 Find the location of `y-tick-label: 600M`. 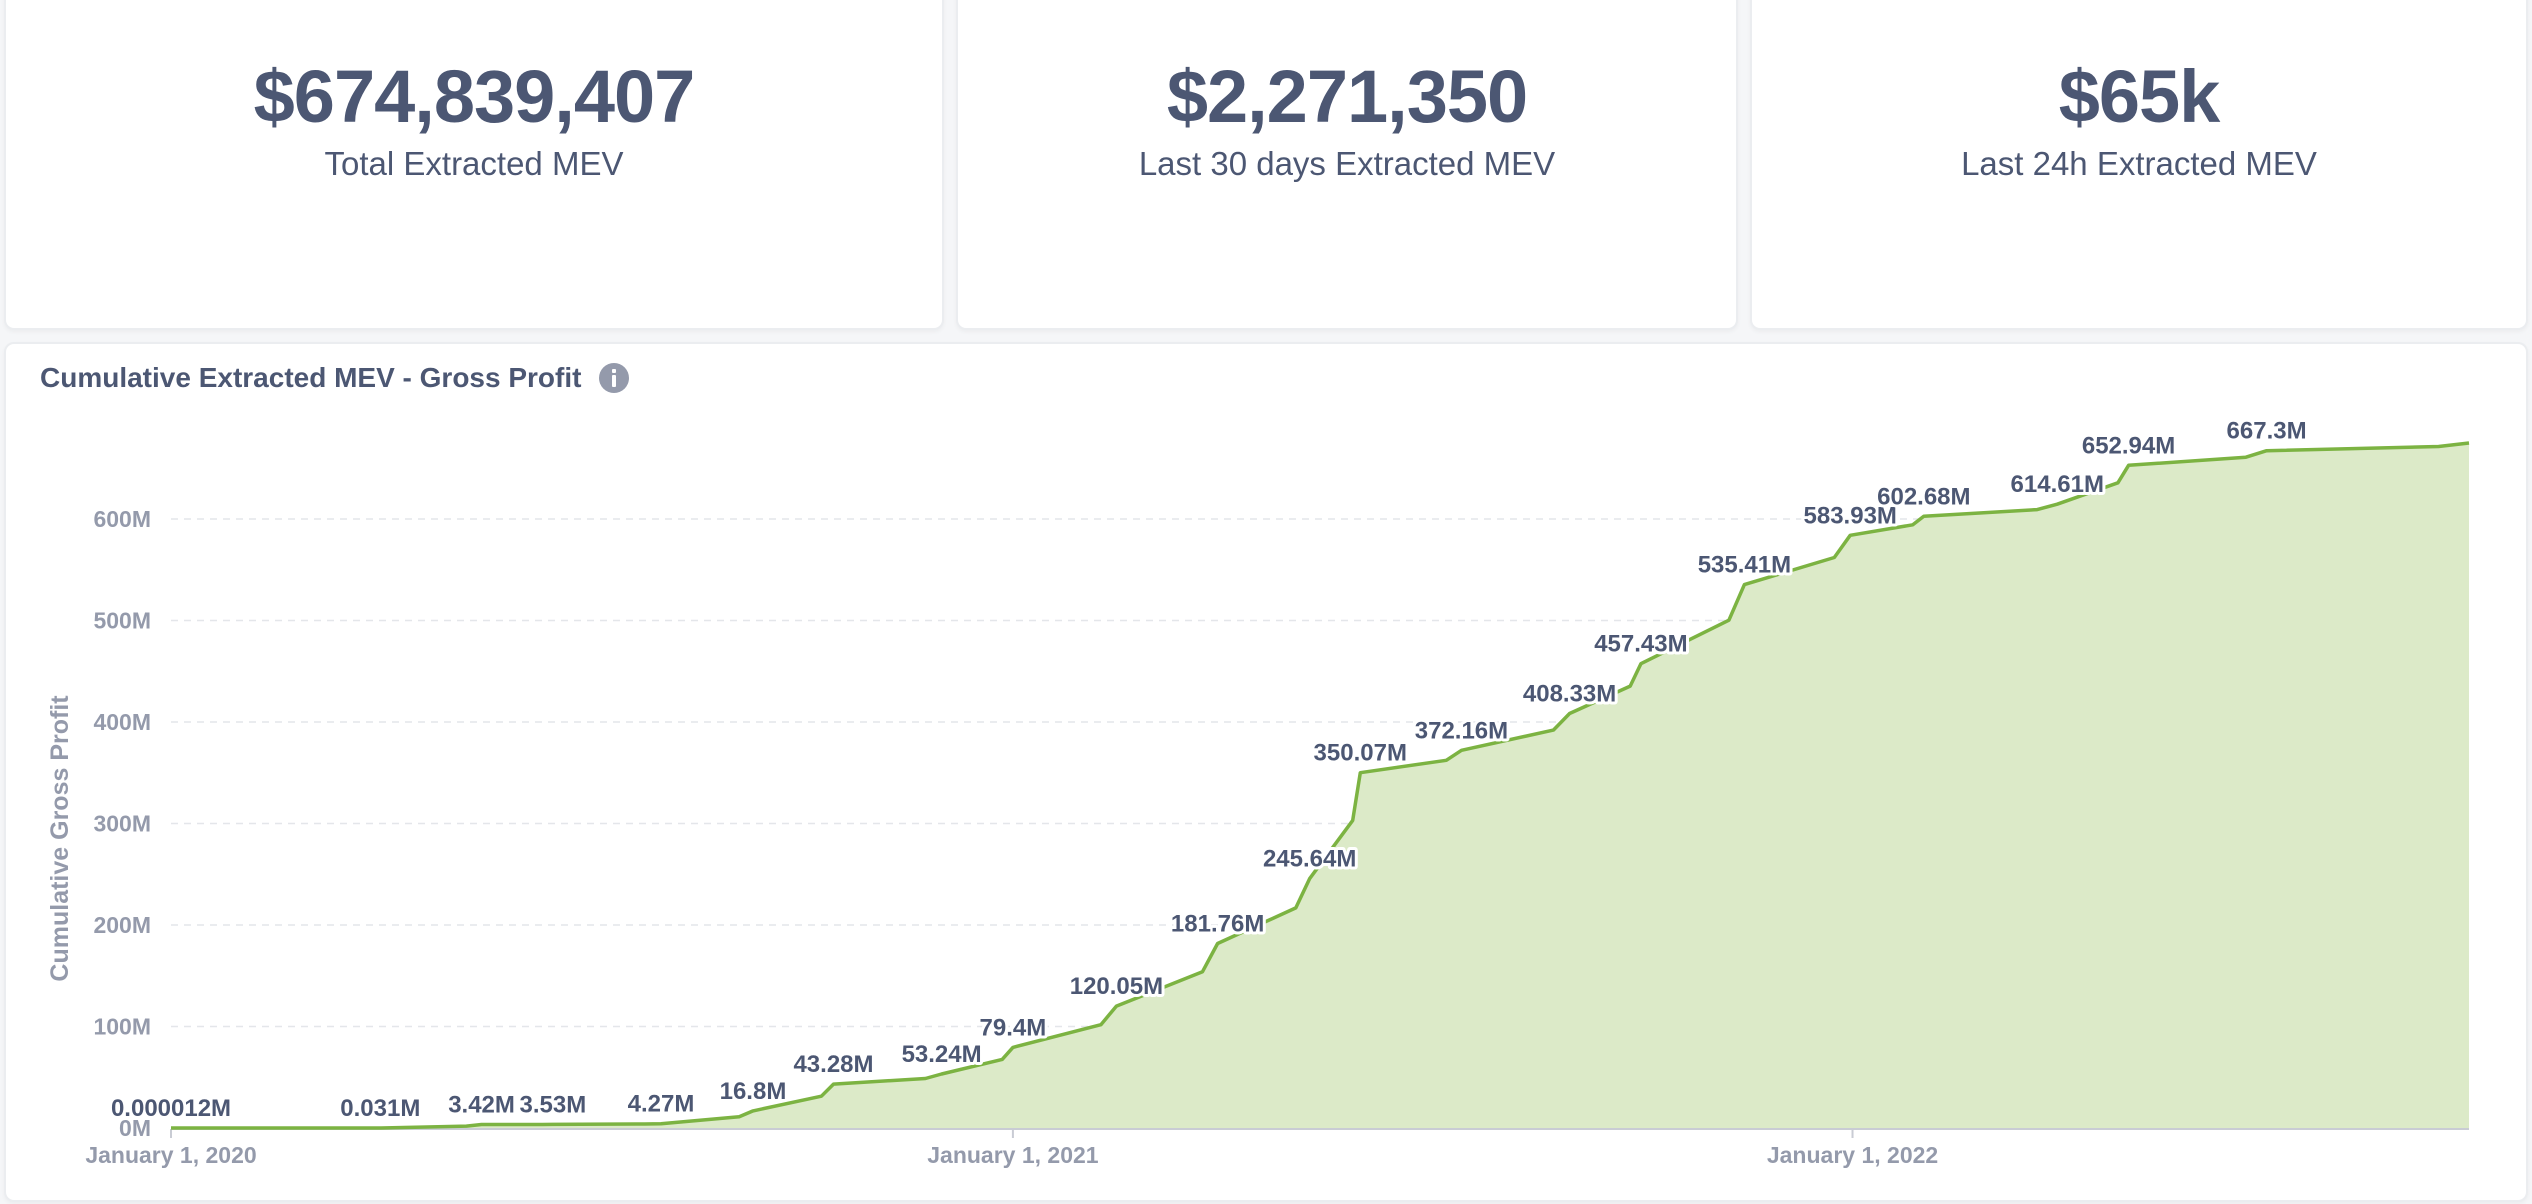

y-tick-label: 600M is located at coordinates (122, 519).